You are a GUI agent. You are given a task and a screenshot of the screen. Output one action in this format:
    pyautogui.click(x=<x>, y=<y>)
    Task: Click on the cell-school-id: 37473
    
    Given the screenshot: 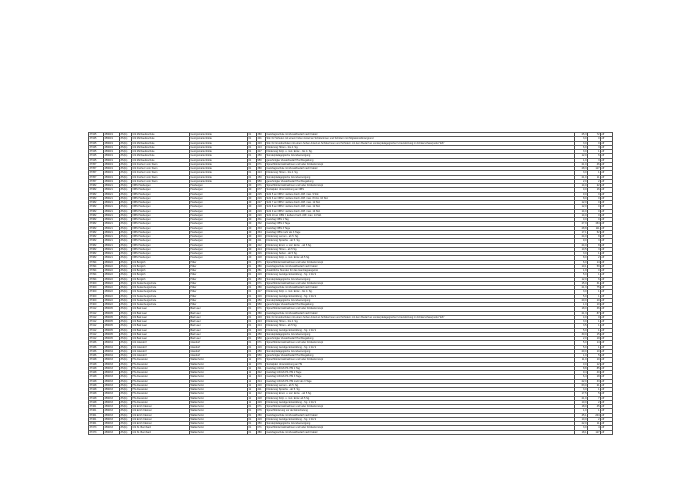 What is the action you would take?
    pyautogui.click(x=96, y=432)
    